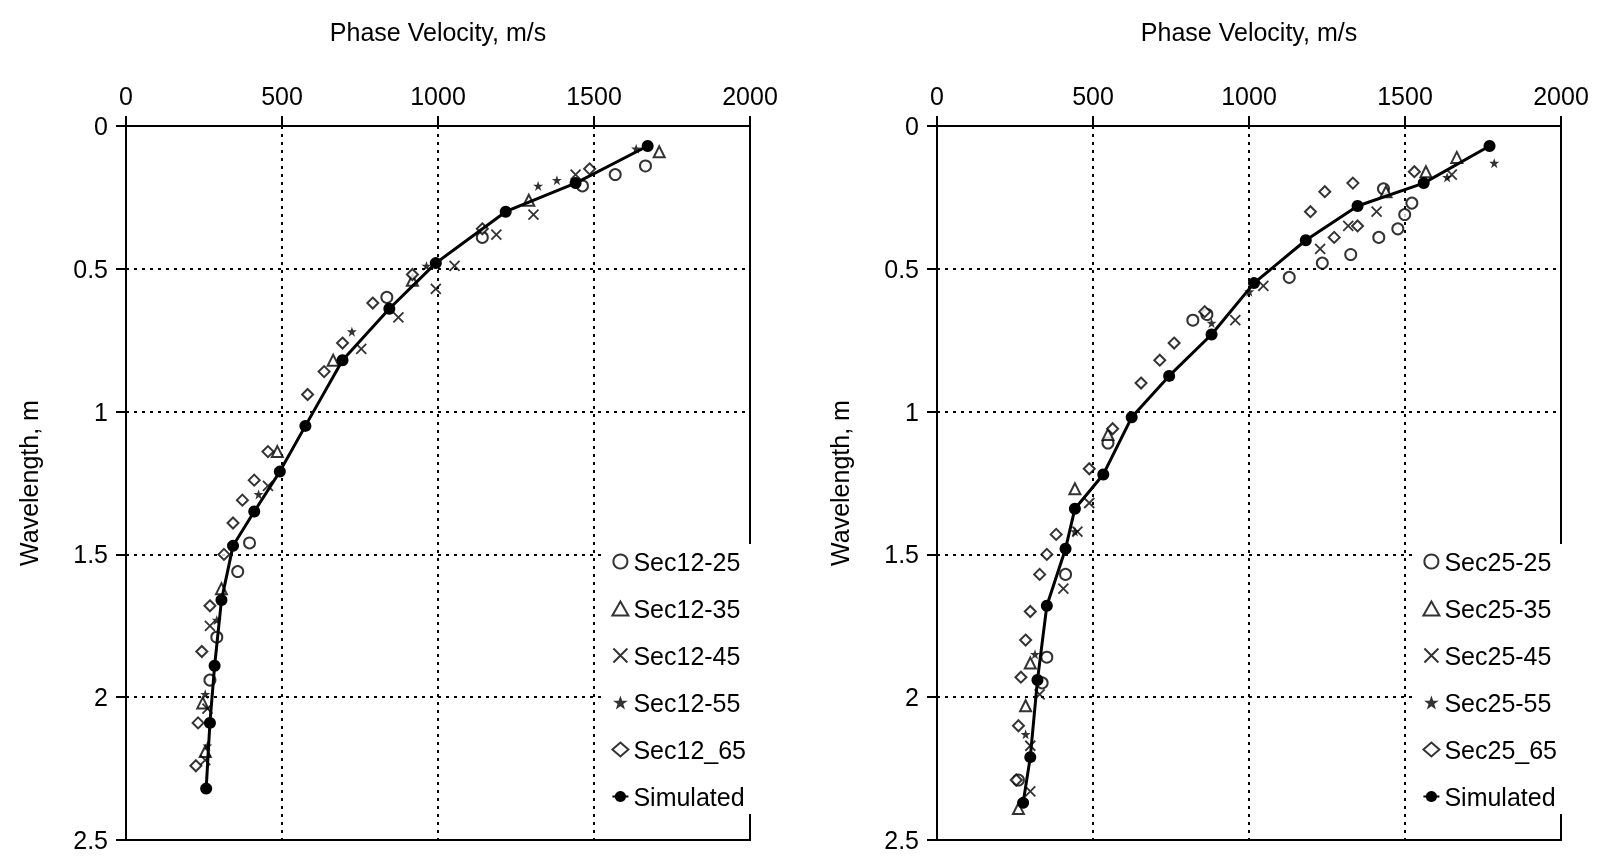 The width and height of the screenshot is (1623, 859). I want to click on legend-label: Sec25-45, so click(1498, 655).